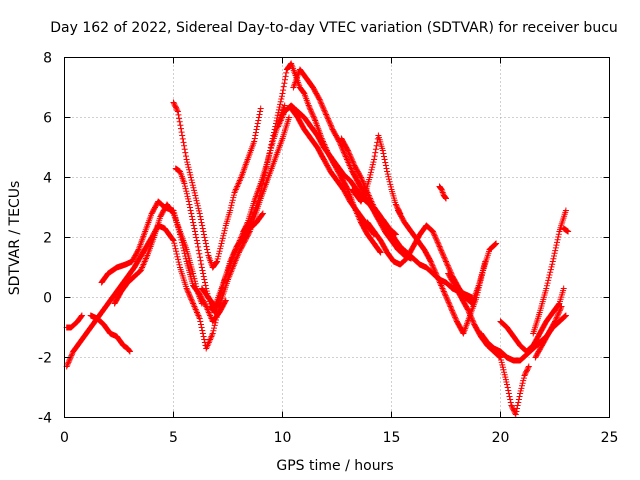 The height and width of the screenshot is (480, 640). I want to click on x-tick-label: 5, so click(173, 438).